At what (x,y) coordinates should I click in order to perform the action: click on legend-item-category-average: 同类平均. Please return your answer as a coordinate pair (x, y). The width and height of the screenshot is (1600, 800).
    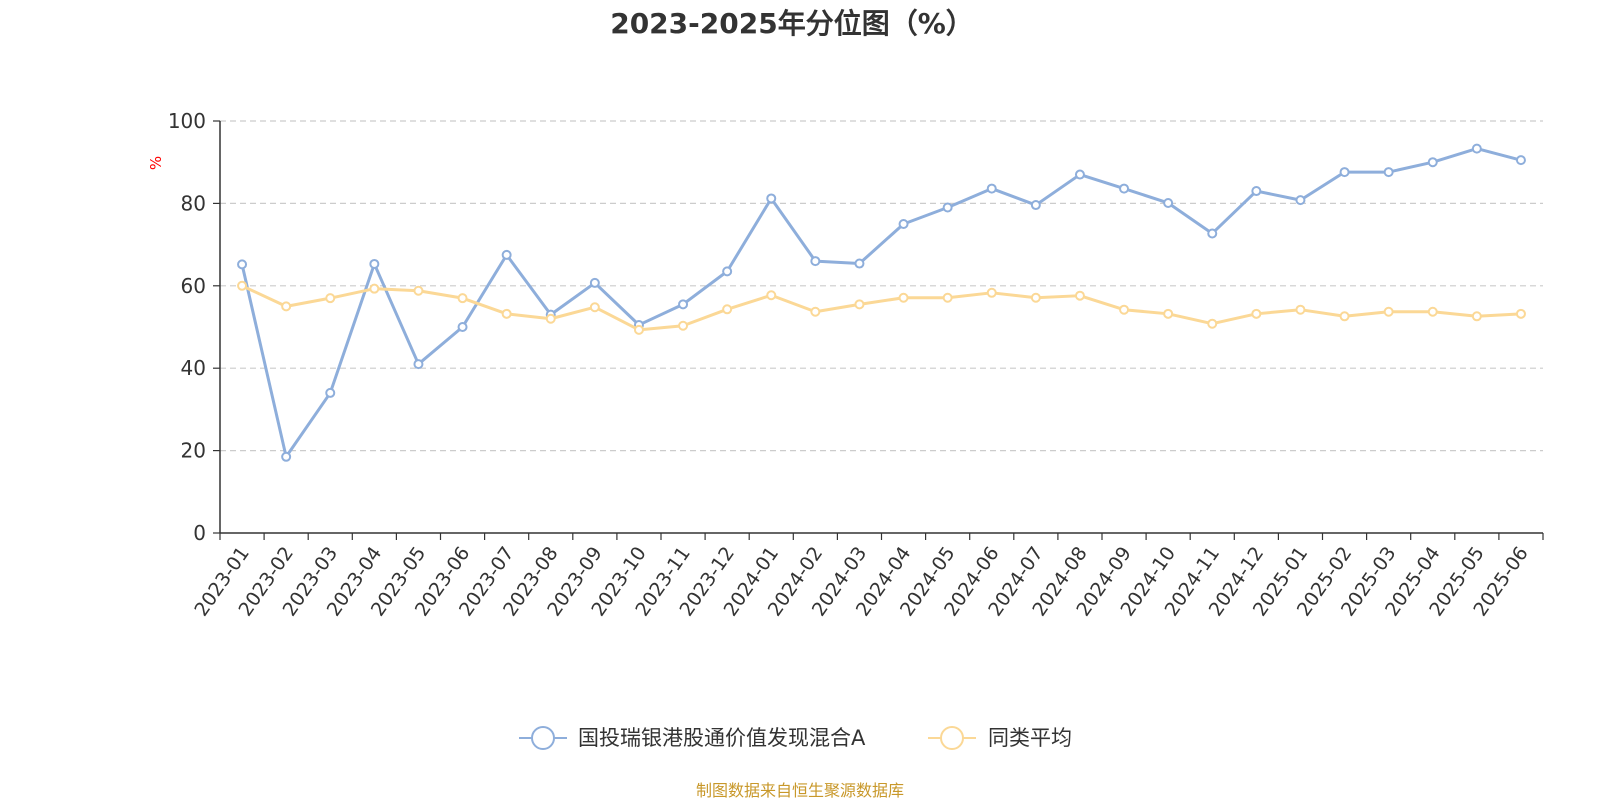
    Looking at the image, I should click on (1000, 738).